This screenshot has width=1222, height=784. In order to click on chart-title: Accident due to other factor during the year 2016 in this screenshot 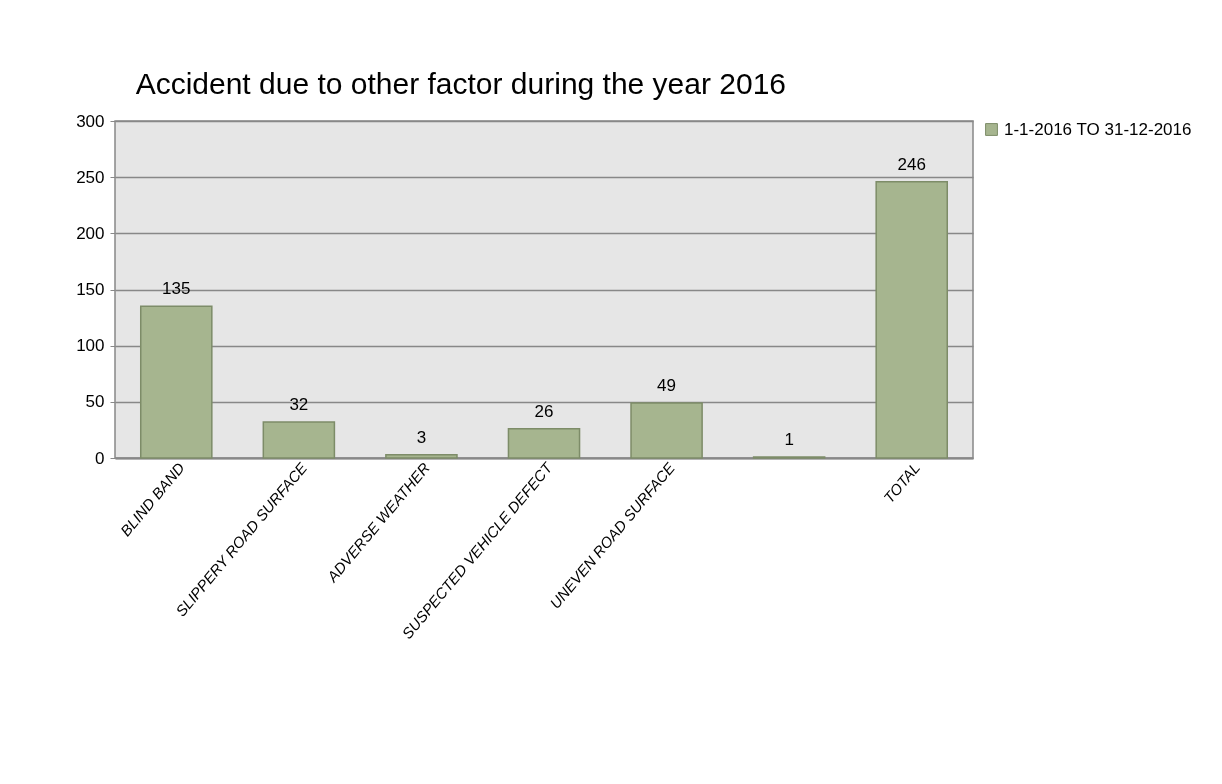, I will do `click(461, 83)`.